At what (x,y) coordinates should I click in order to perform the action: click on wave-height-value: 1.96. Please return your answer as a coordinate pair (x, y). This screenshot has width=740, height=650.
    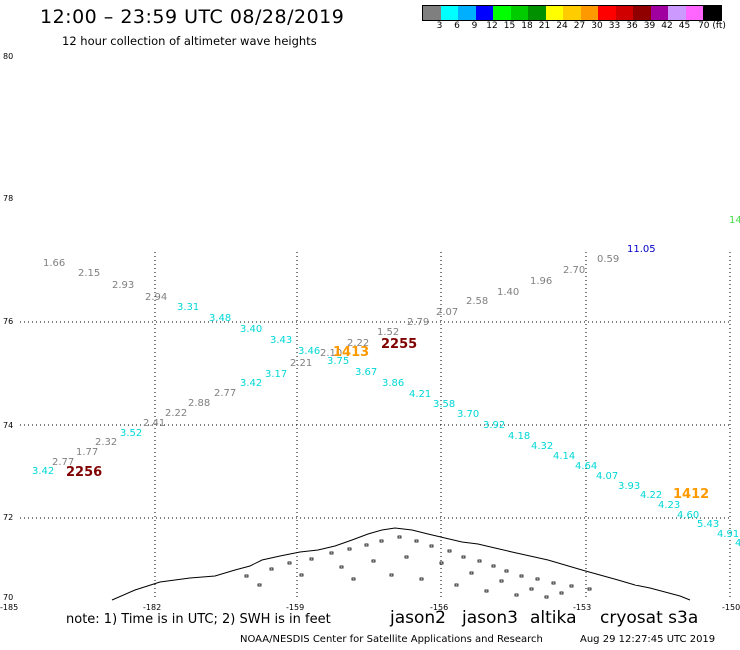
    Looking at the image, I should click on (541, 281).